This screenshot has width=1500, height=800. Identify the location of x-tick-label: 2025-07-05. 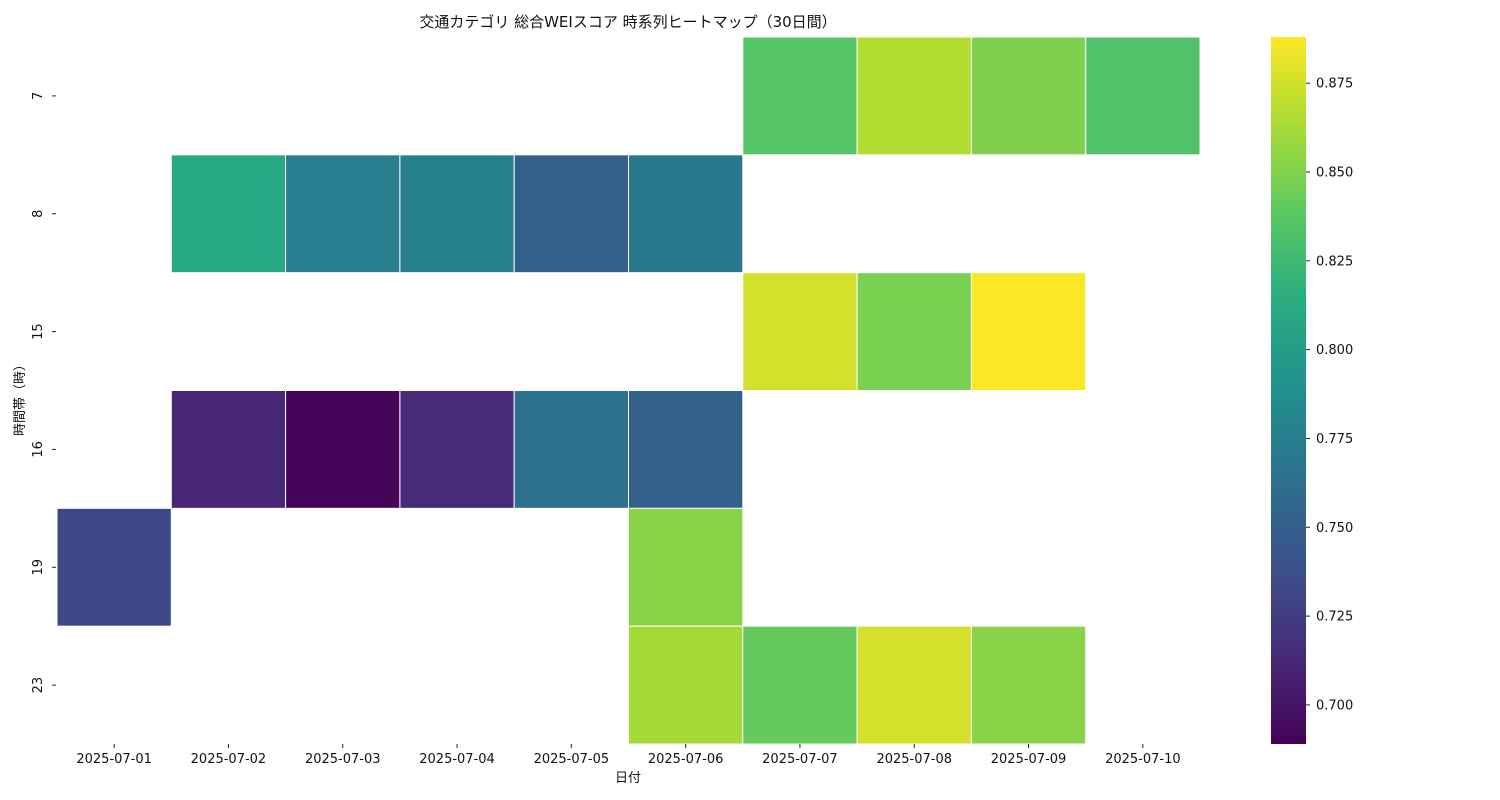
(572, 759).